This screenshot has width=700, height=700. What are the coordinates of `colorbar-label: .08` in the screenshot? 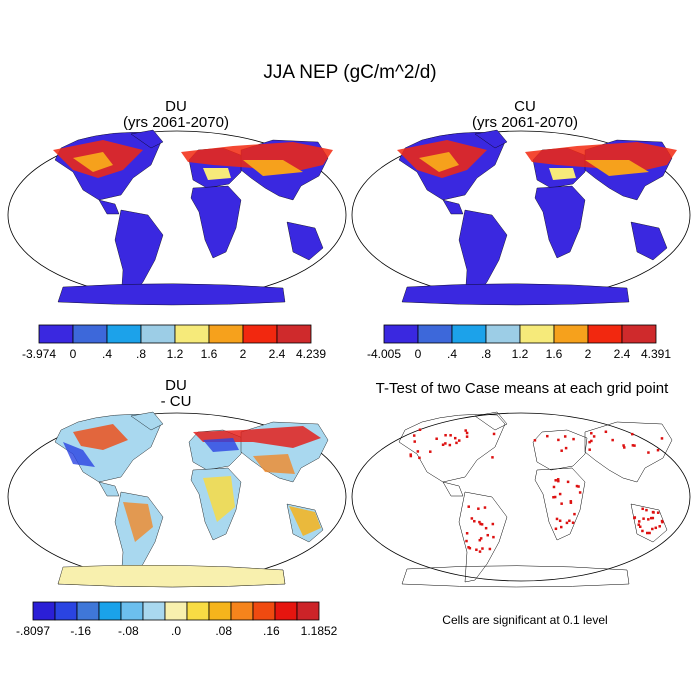 It's located at (223, 631).